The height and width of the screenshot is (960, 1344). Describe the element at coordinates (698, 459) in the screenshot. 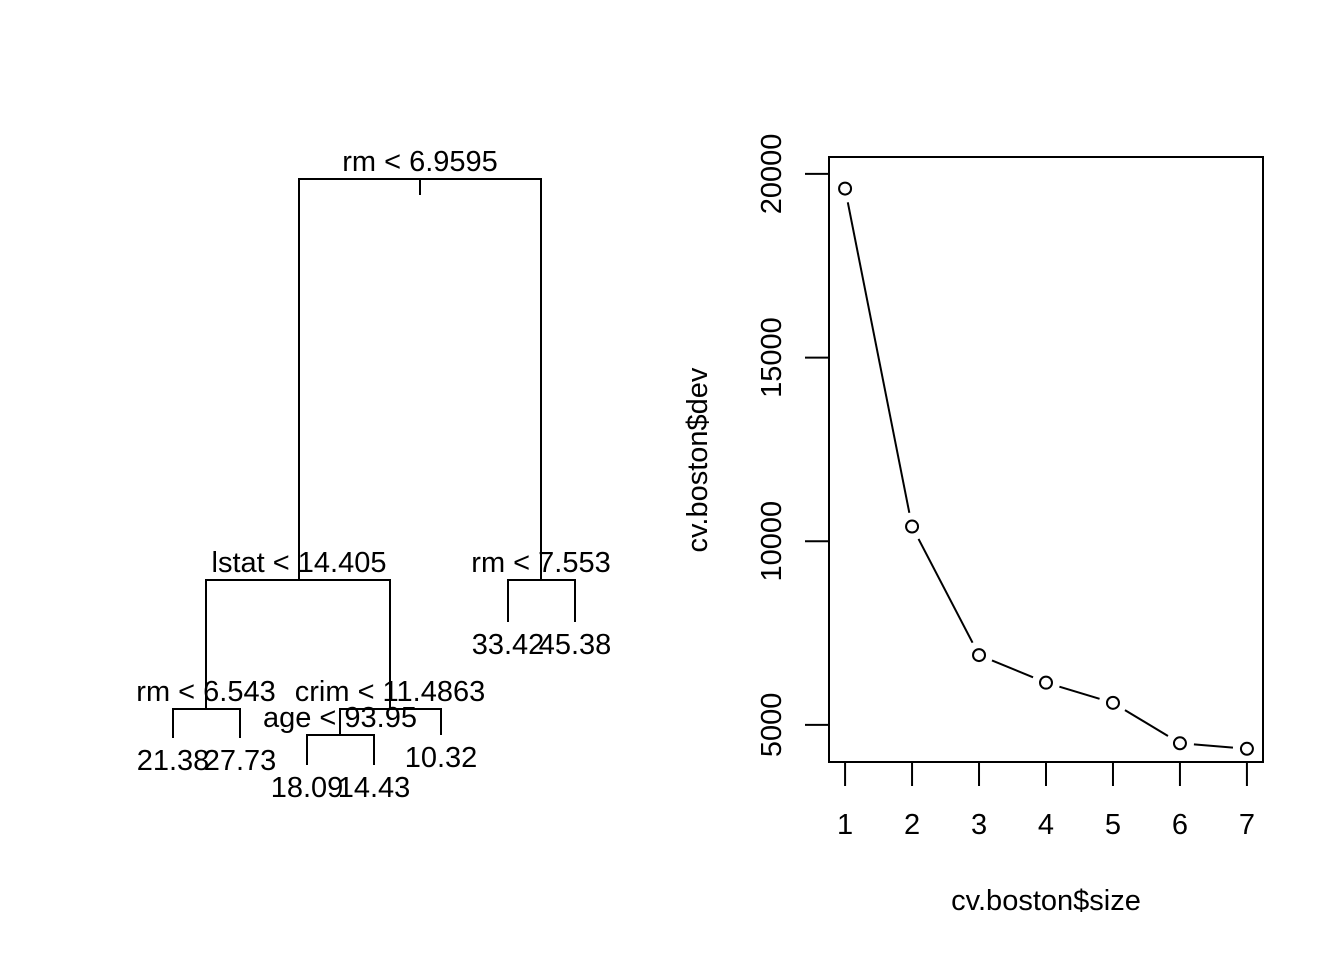

I see `y-axis-label: cv.boston$dev` at that location.